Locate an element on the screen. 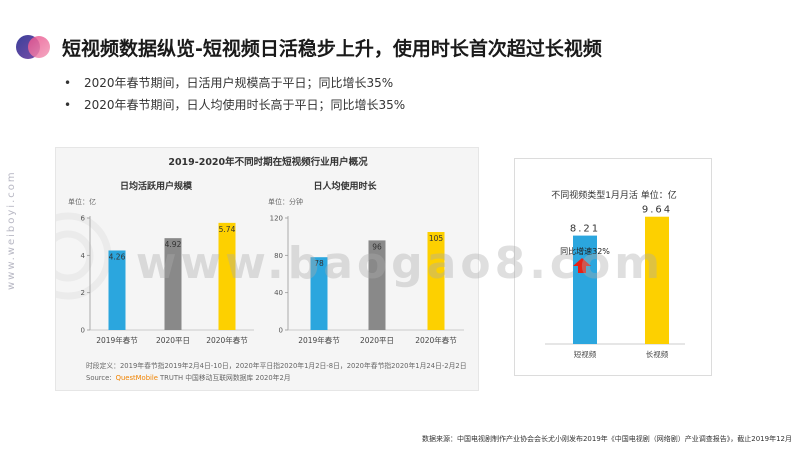 This screenshot has height=450, width=800. chart3-data-label: 8.21 is located at coordinates (585, 229).